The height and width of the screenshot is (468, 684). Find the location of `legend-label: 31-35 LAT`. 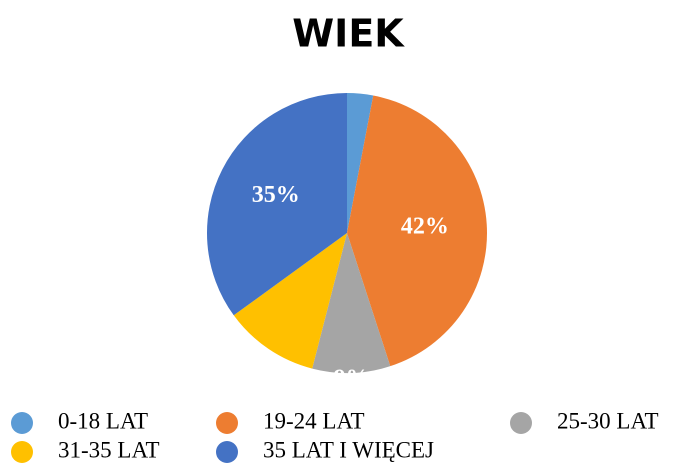

legend-label: 31-35 LAT is located at coordinates (109, 449).